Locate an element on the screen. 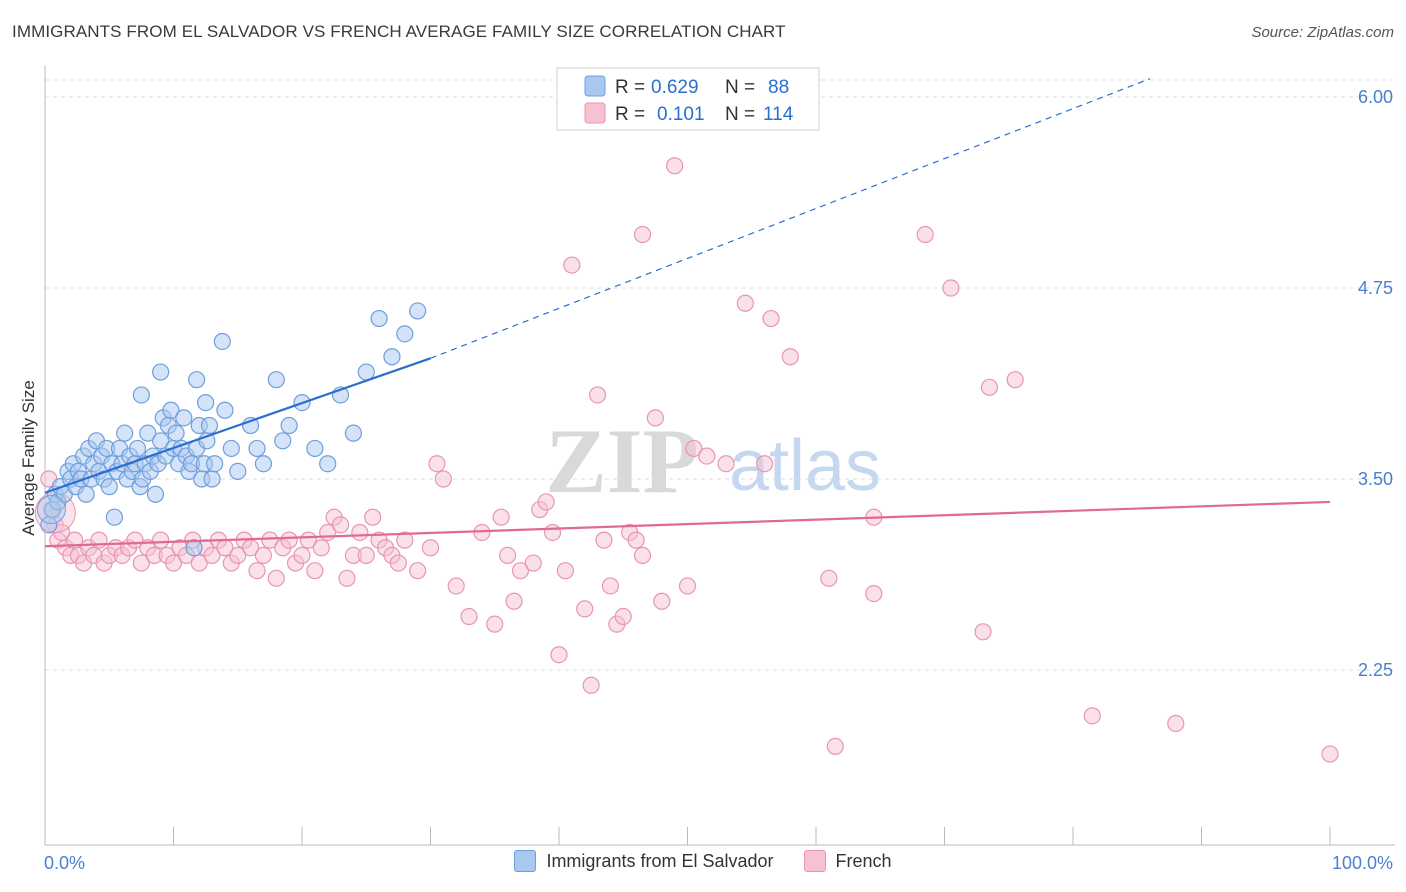 The image size is (1406, 892). watermark-zip: ZIP is located at coordinates (621, 461).